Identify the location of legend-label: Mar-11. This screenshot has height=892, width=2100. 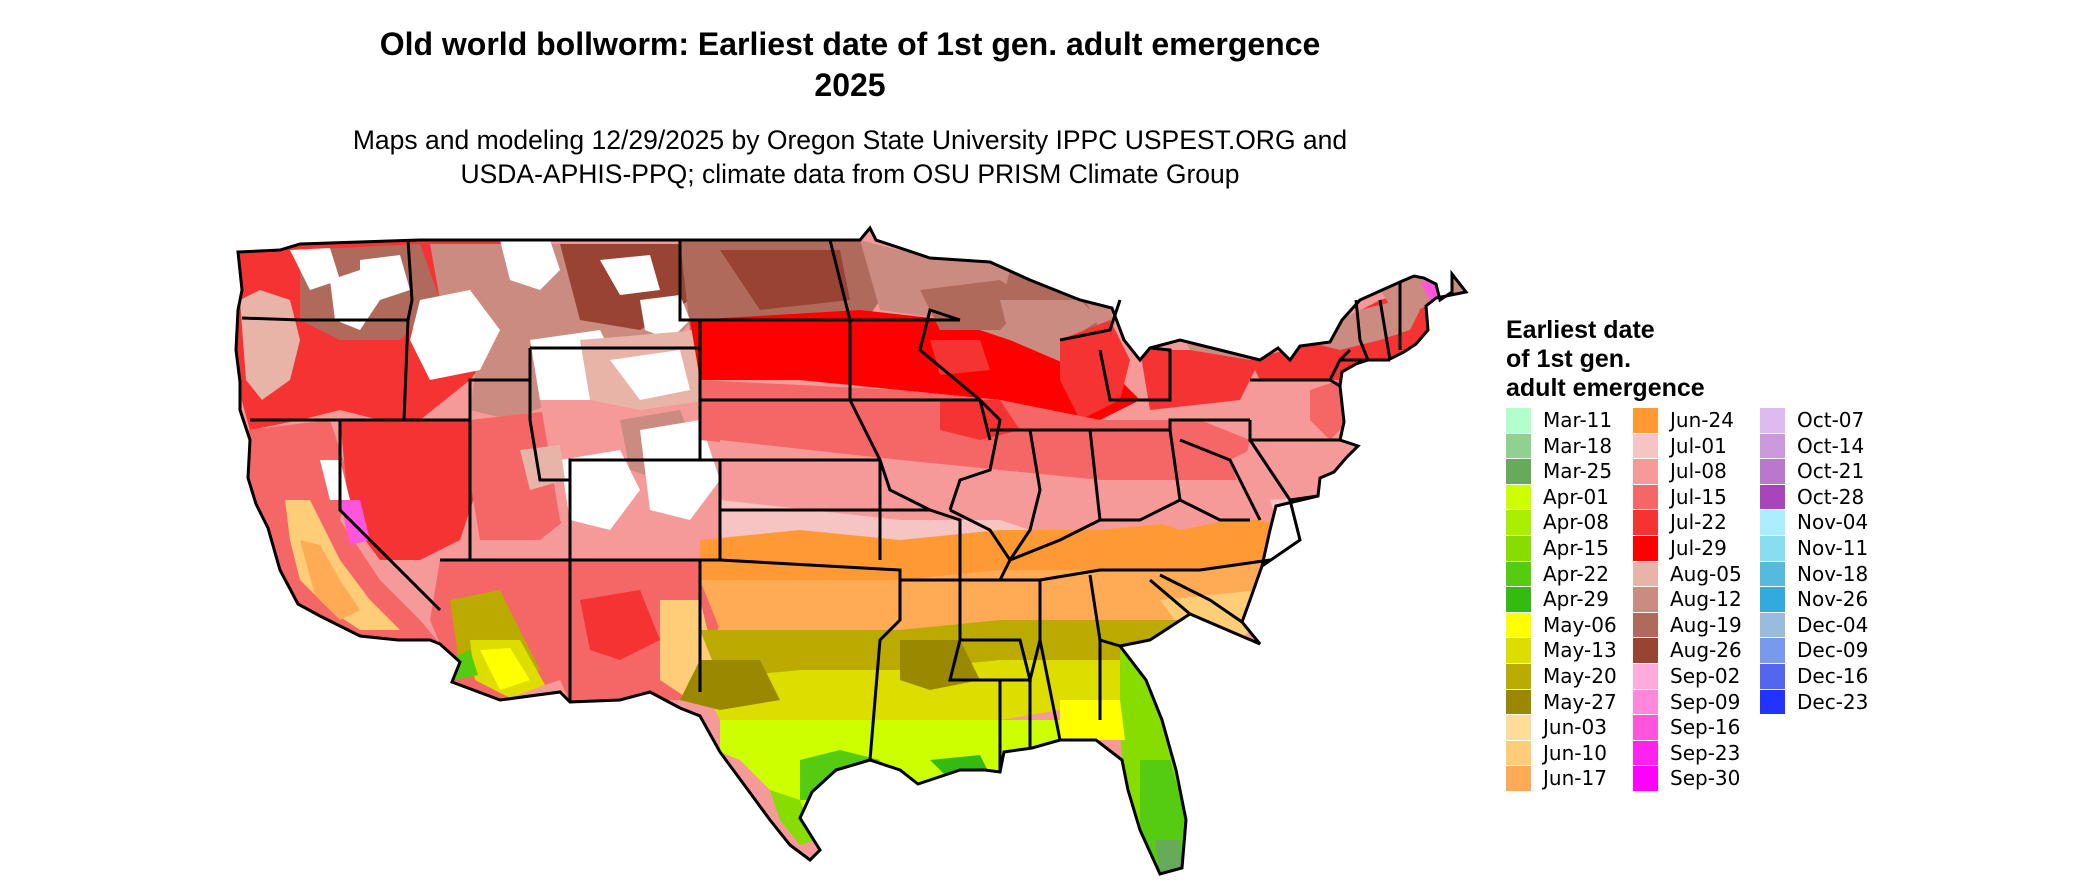
(1578, 420).